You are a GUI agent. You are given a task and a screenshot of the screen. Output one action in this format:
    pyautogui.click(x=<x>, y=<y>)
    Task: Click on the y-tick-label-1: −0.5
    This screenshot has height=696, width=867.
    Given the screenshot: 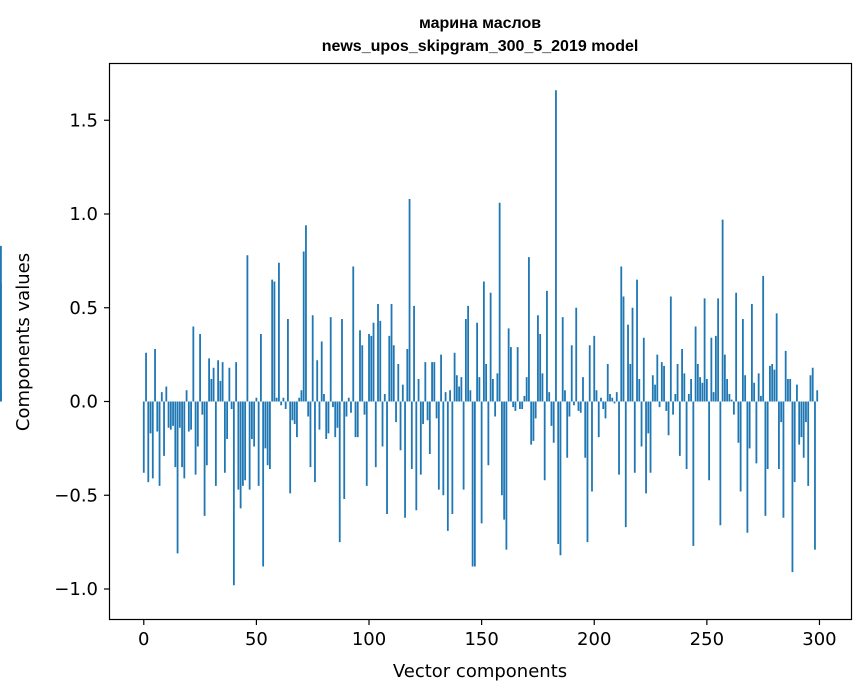 What is the action you would take?
    pyautogui.click(x=76, y=495)
    